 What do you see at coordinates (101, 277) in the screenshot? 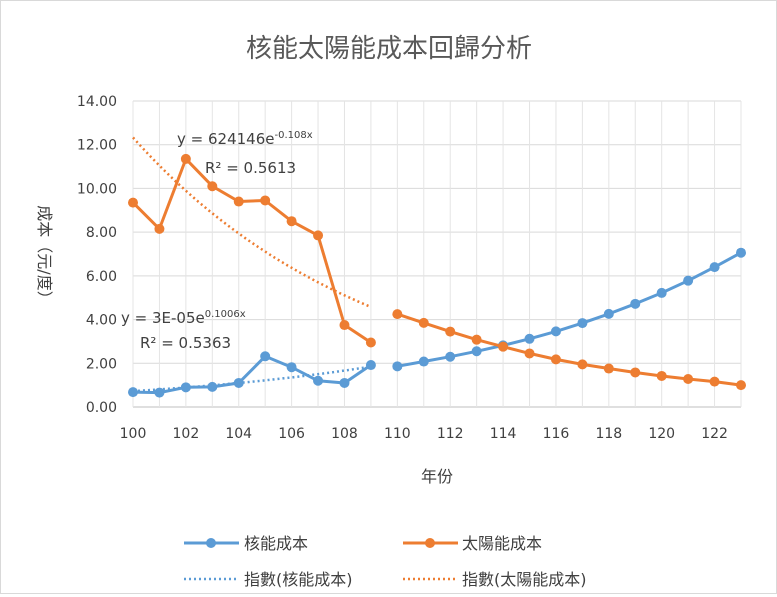
I see `y-tick-label: 6.00` at bounding box center [101, 277].